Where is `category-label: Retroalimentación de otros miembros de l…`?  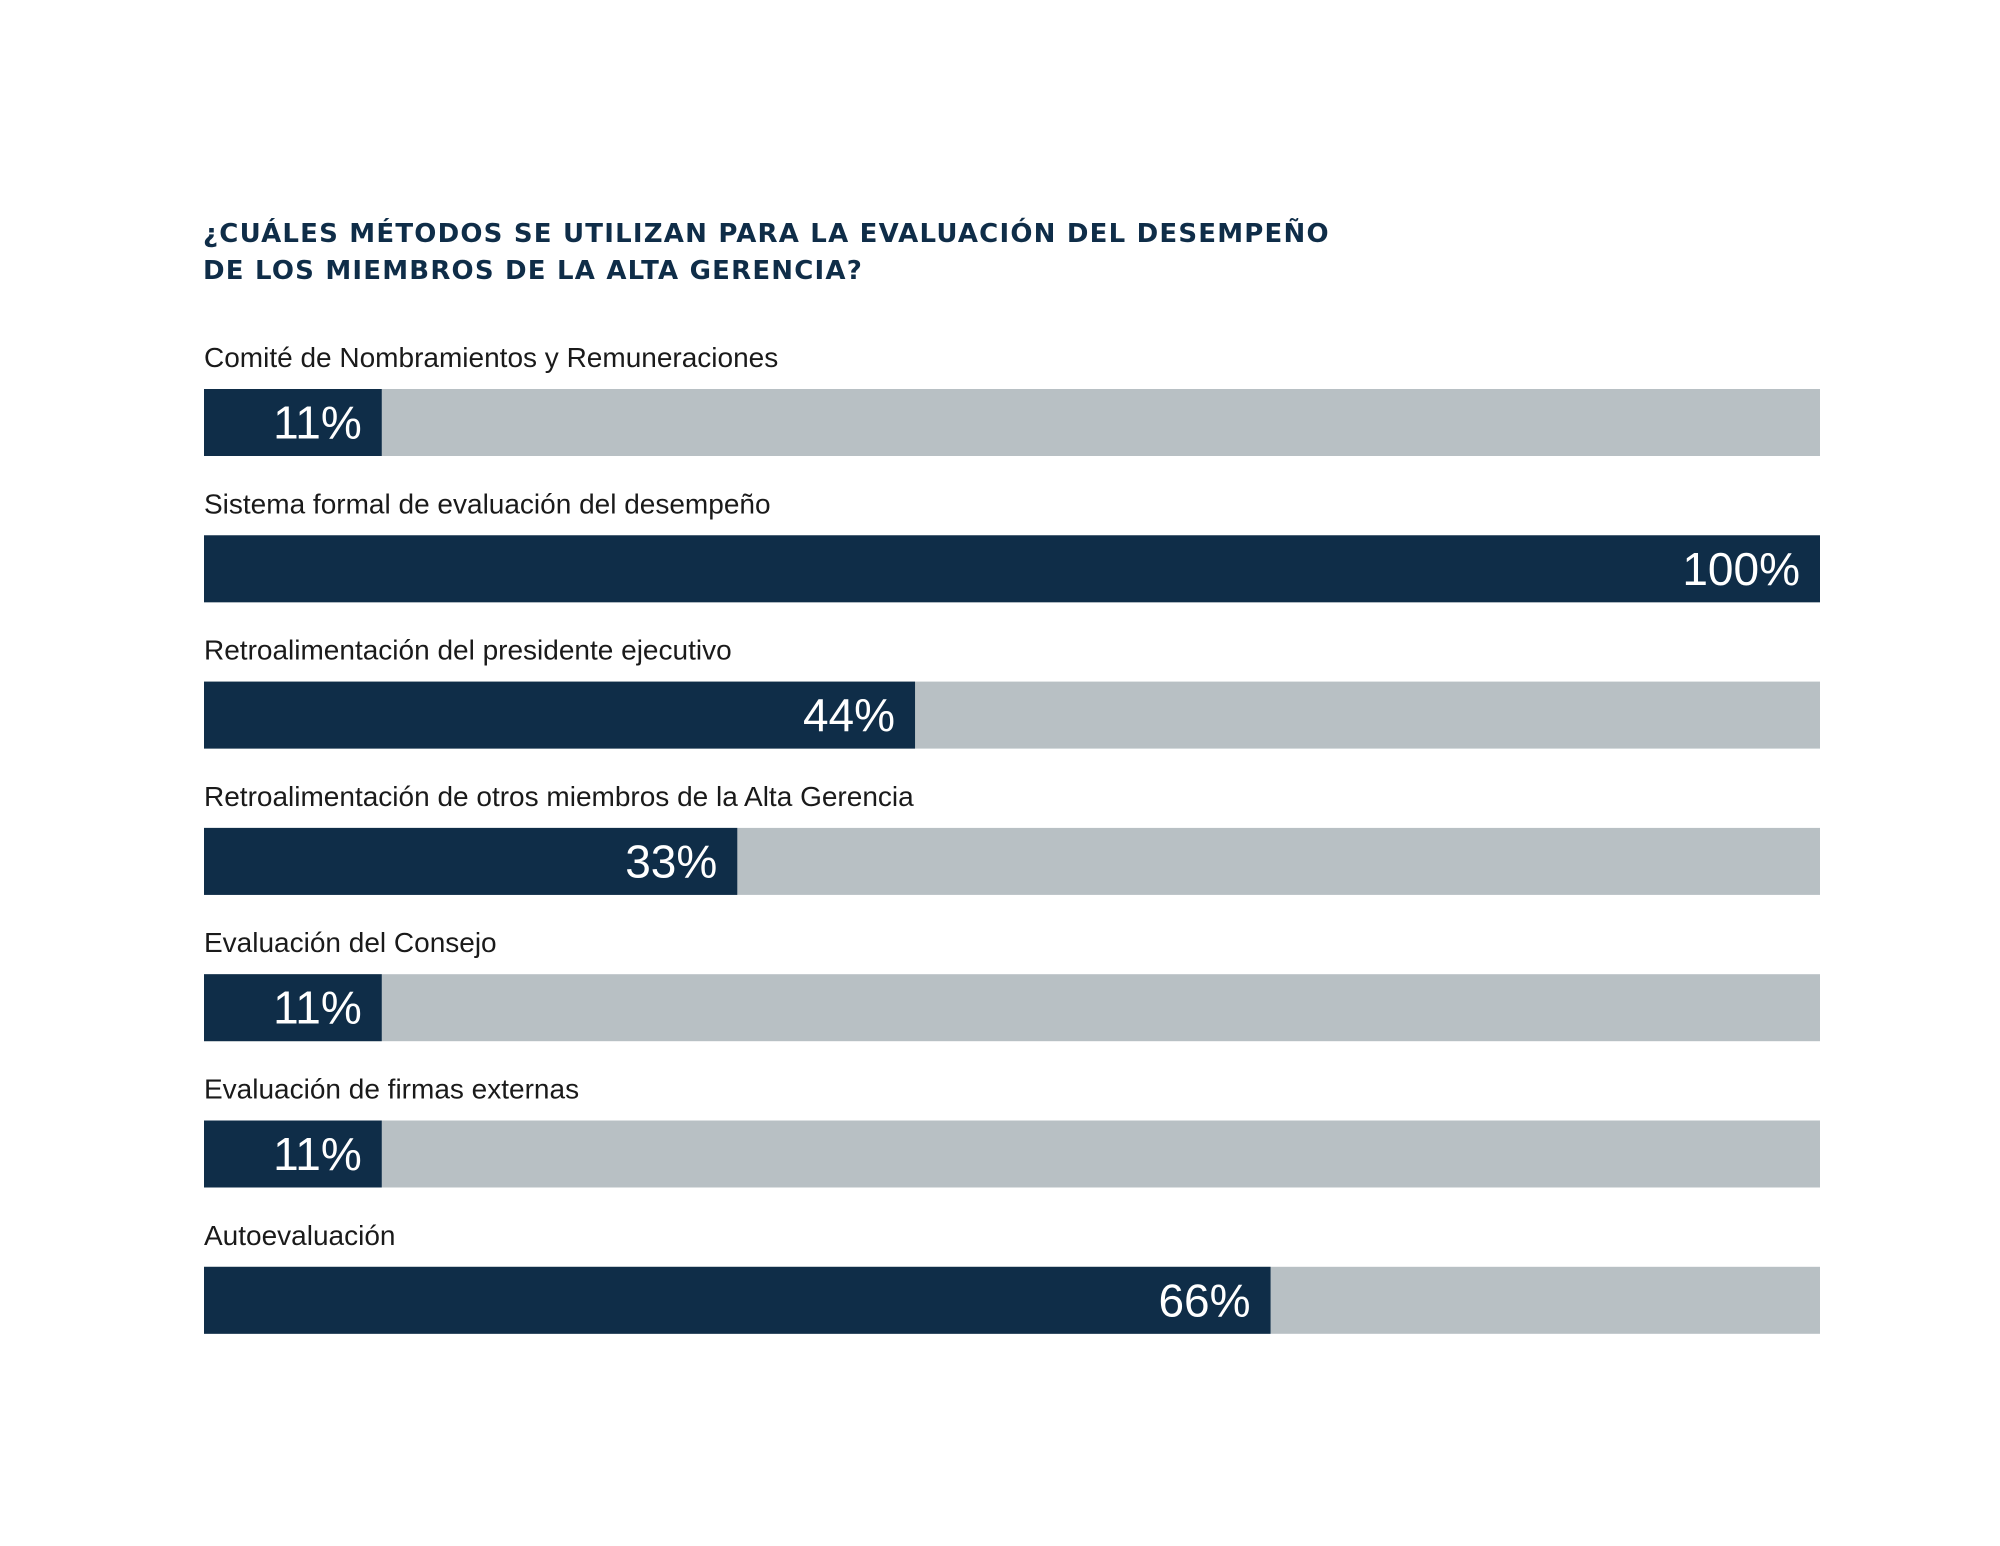
category-label: Retroalimentación de otros miembros de l… is located at coordinates (559, 796).